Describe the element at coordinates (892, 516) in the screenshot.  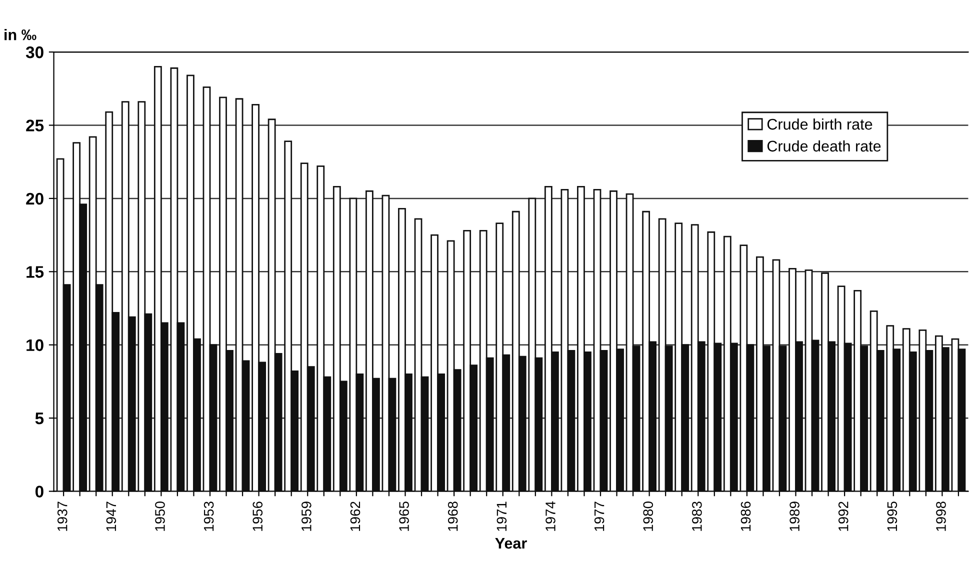
I see `x-tick-label: 1995` at that location.